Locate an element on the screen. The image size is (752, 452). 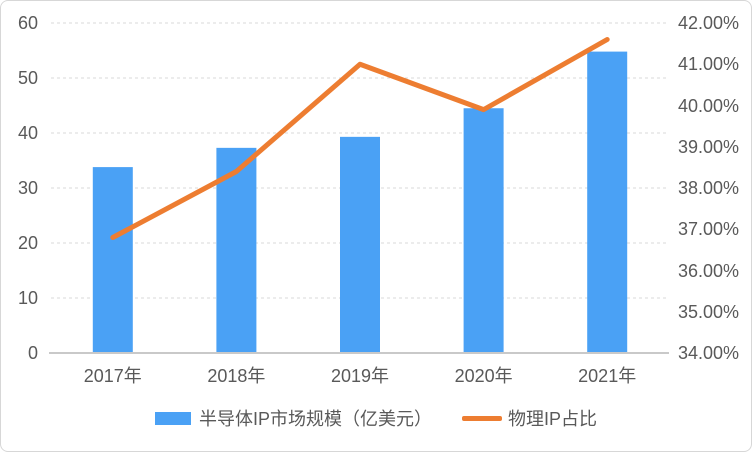
right-axis-tick: 41.00% is located at coordinates (709, 64).